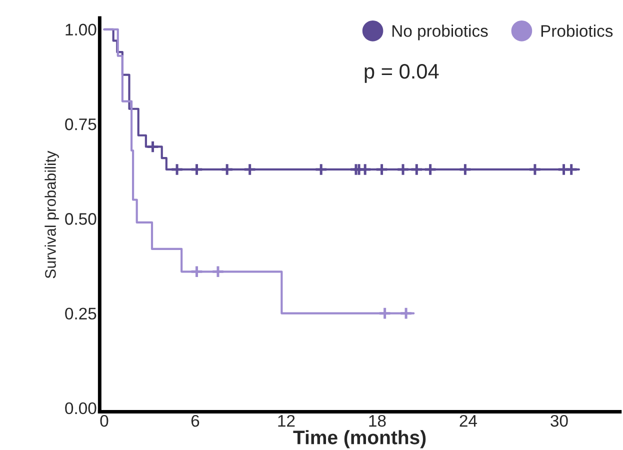 The image size is (623, 450). Describe the element at coordinates (359, 439) in the screenshot. I see `x-axis-title: Time (months)` at that location.